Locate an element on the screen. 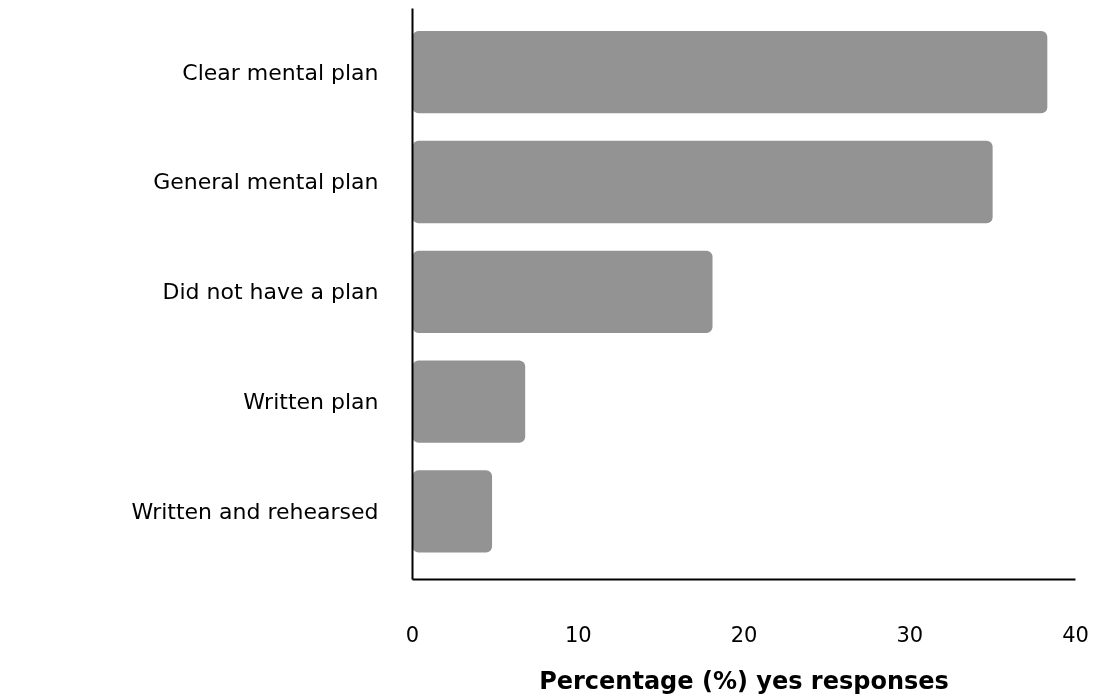 This screenshot has height=697, width=1102. x-tick-label: 40 is located at coordinates (1075, 634).